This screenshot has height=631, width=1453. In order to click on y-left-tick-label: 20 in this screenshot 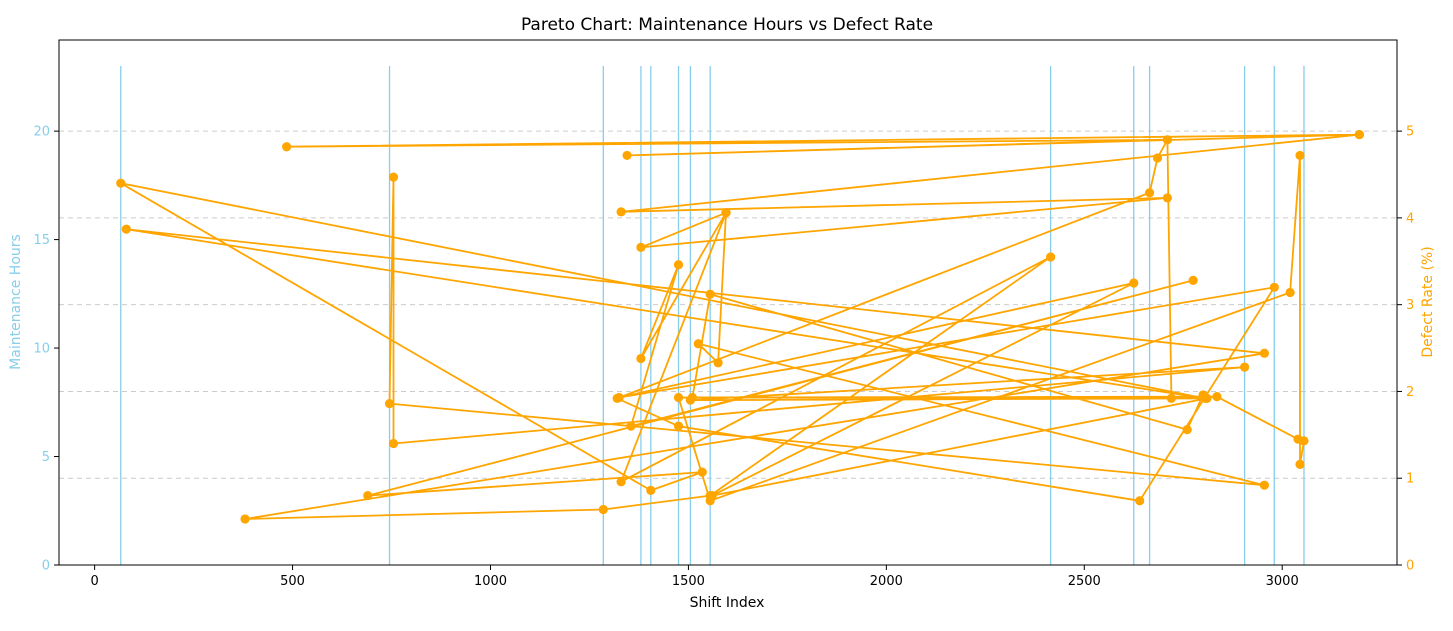, I will do `click(41, 132)`.